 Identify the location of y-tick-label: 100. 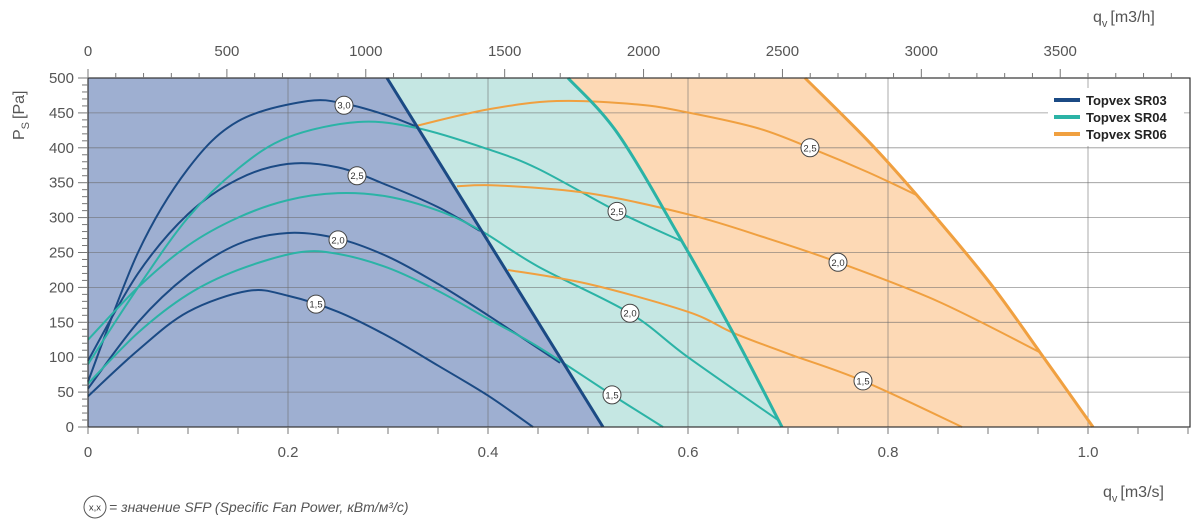
(61, 357).